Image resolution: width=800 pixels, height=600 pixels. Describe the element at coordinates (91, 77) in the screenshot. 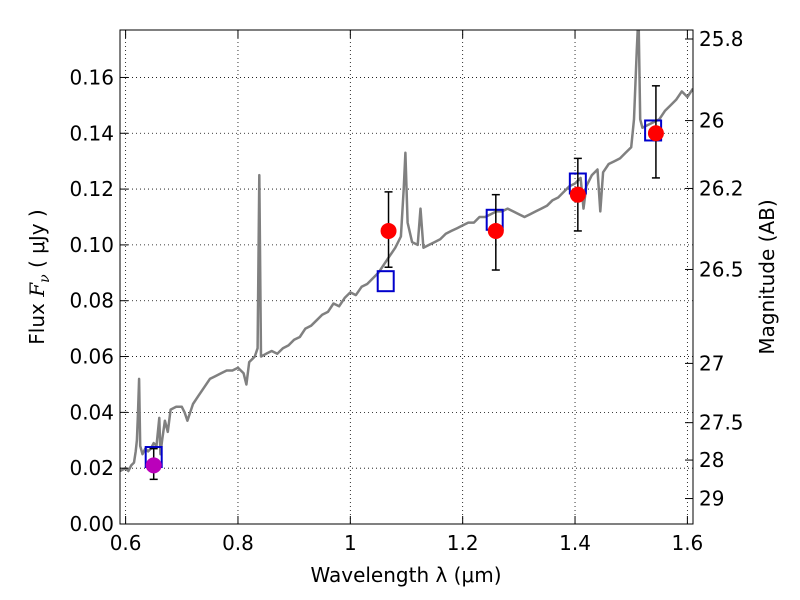

I see `y-tick-label: 0.16` at that location.